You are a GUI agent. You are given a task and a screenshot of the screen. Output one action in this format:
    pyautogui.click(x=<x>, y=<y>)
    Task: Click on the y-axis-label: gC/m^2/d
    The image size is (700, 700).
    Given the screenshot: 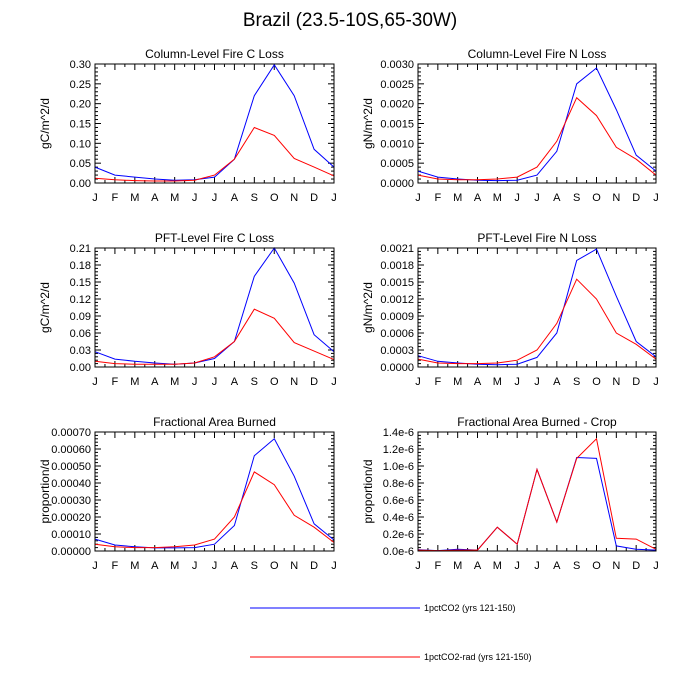 What is the action you would take?
    pyautogui.click(x=45, y=123)
    